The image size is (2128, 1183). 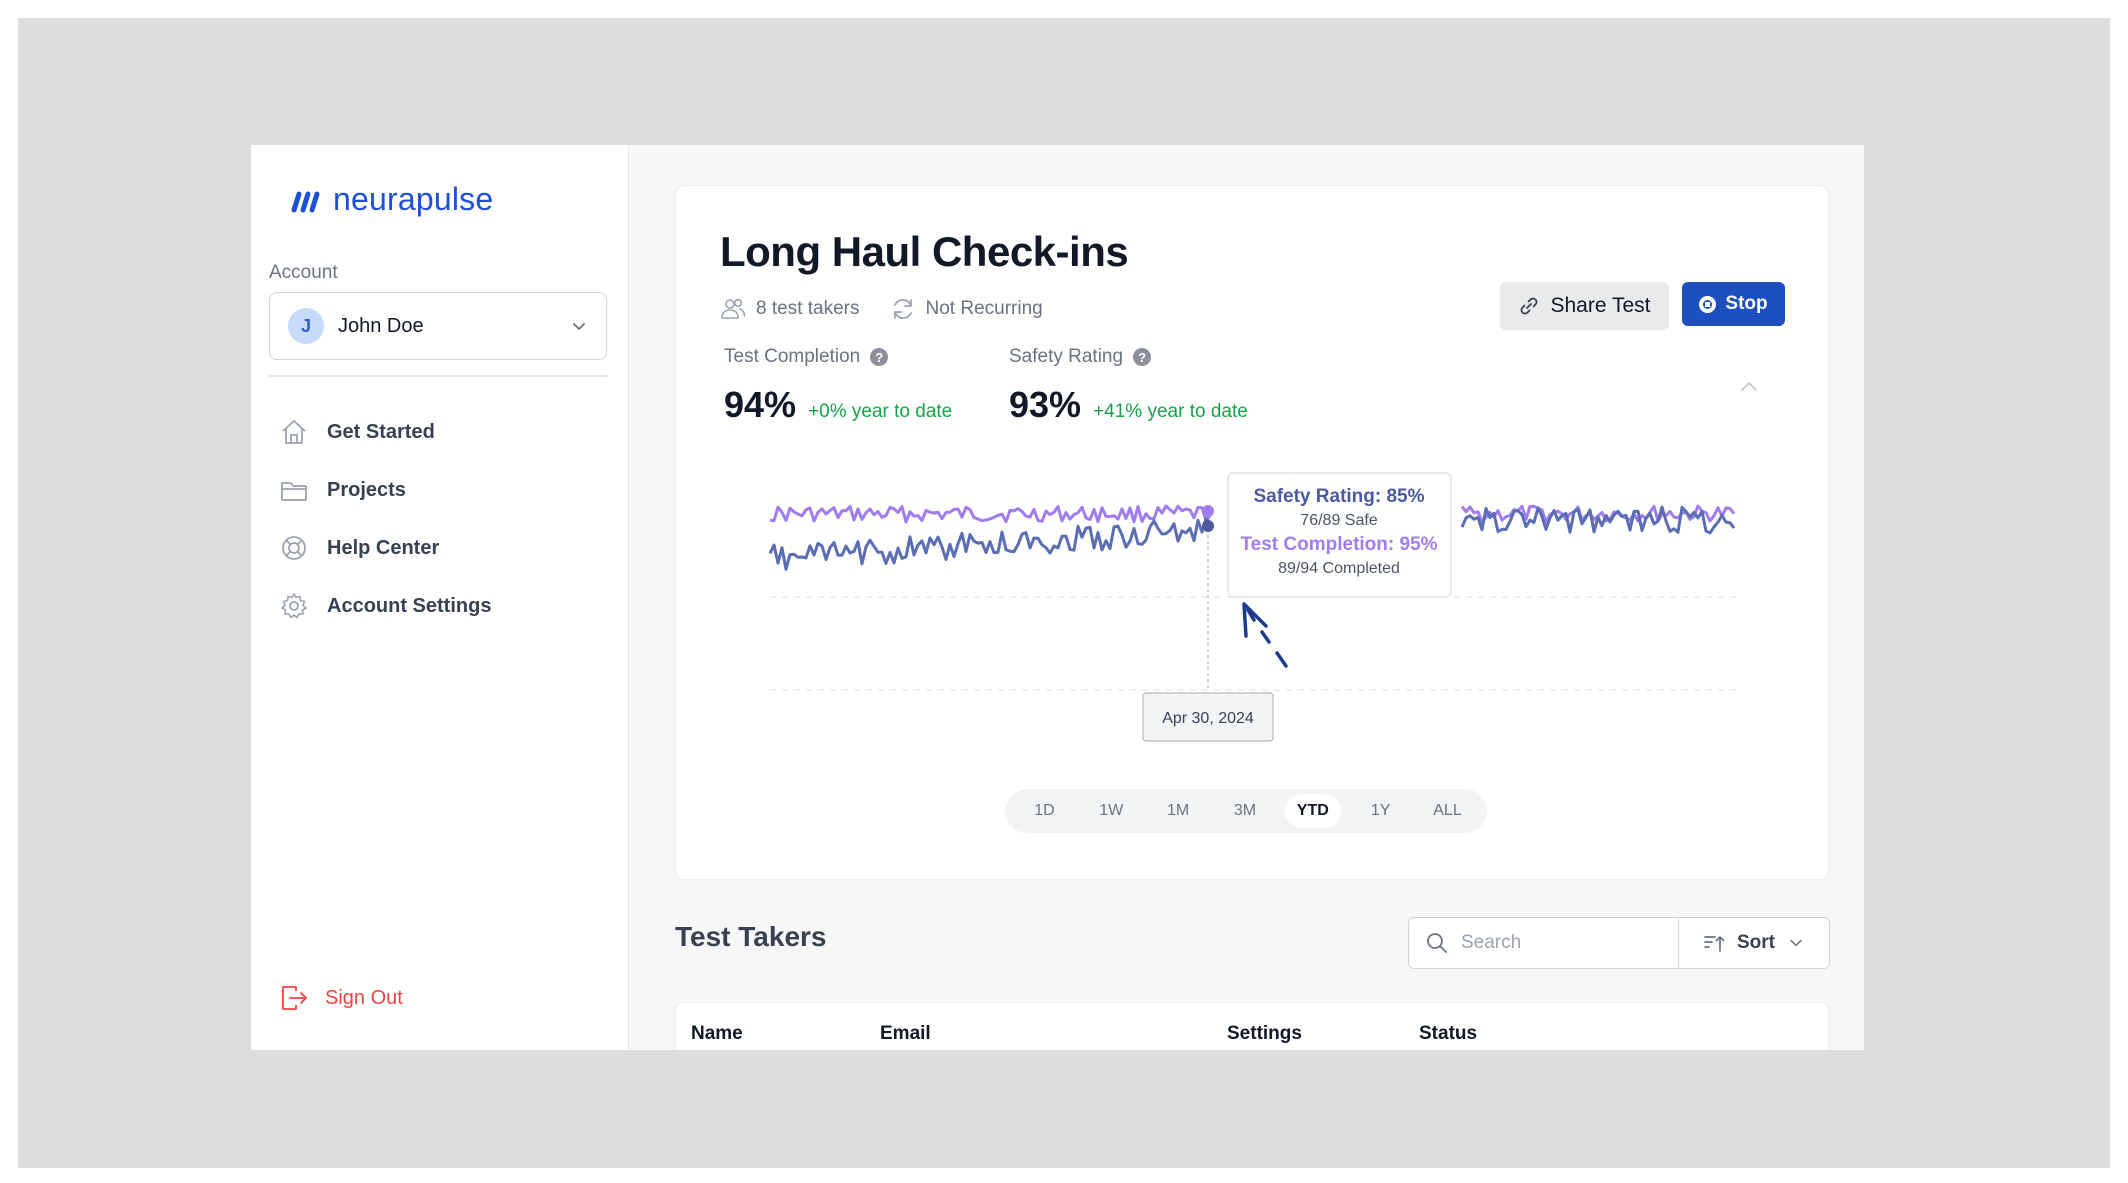 What do you see at coordinates (294, 432) in the screenshot?
I see `home-icon` at bounding box center [294, 432].